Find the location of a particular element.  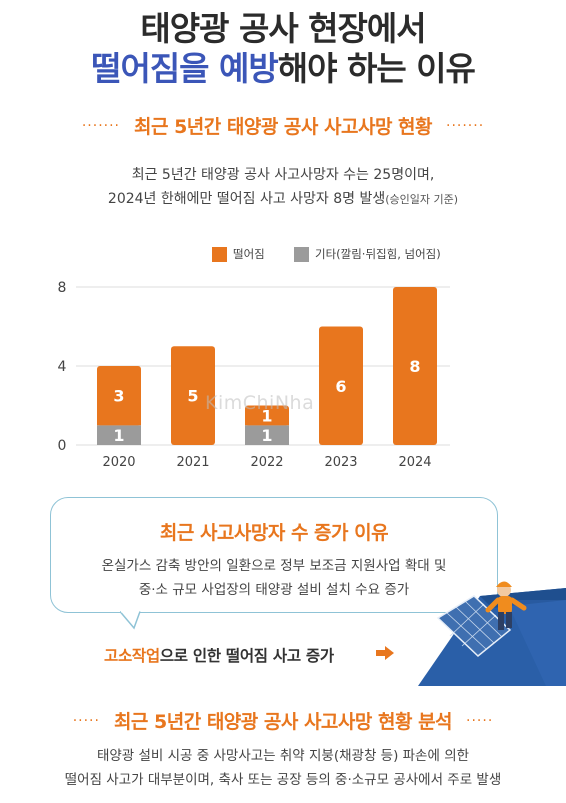

high-work-statement: 고소작업으로 인한 떨어짐 사고 증가 is located at coordinates (219, 655).